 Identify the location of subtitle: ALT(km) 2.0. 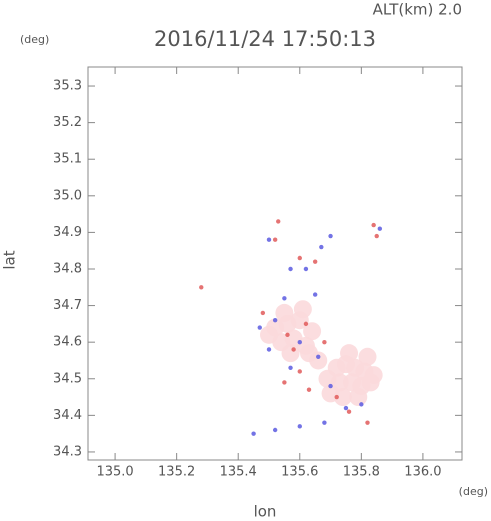
(417, 10).